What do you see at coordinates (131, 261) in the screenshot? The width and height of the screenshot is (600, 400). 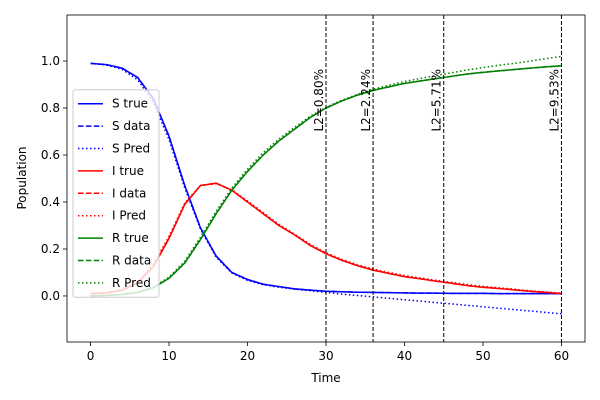 I see `legend-label: R data` at bounding box center [131, 261].